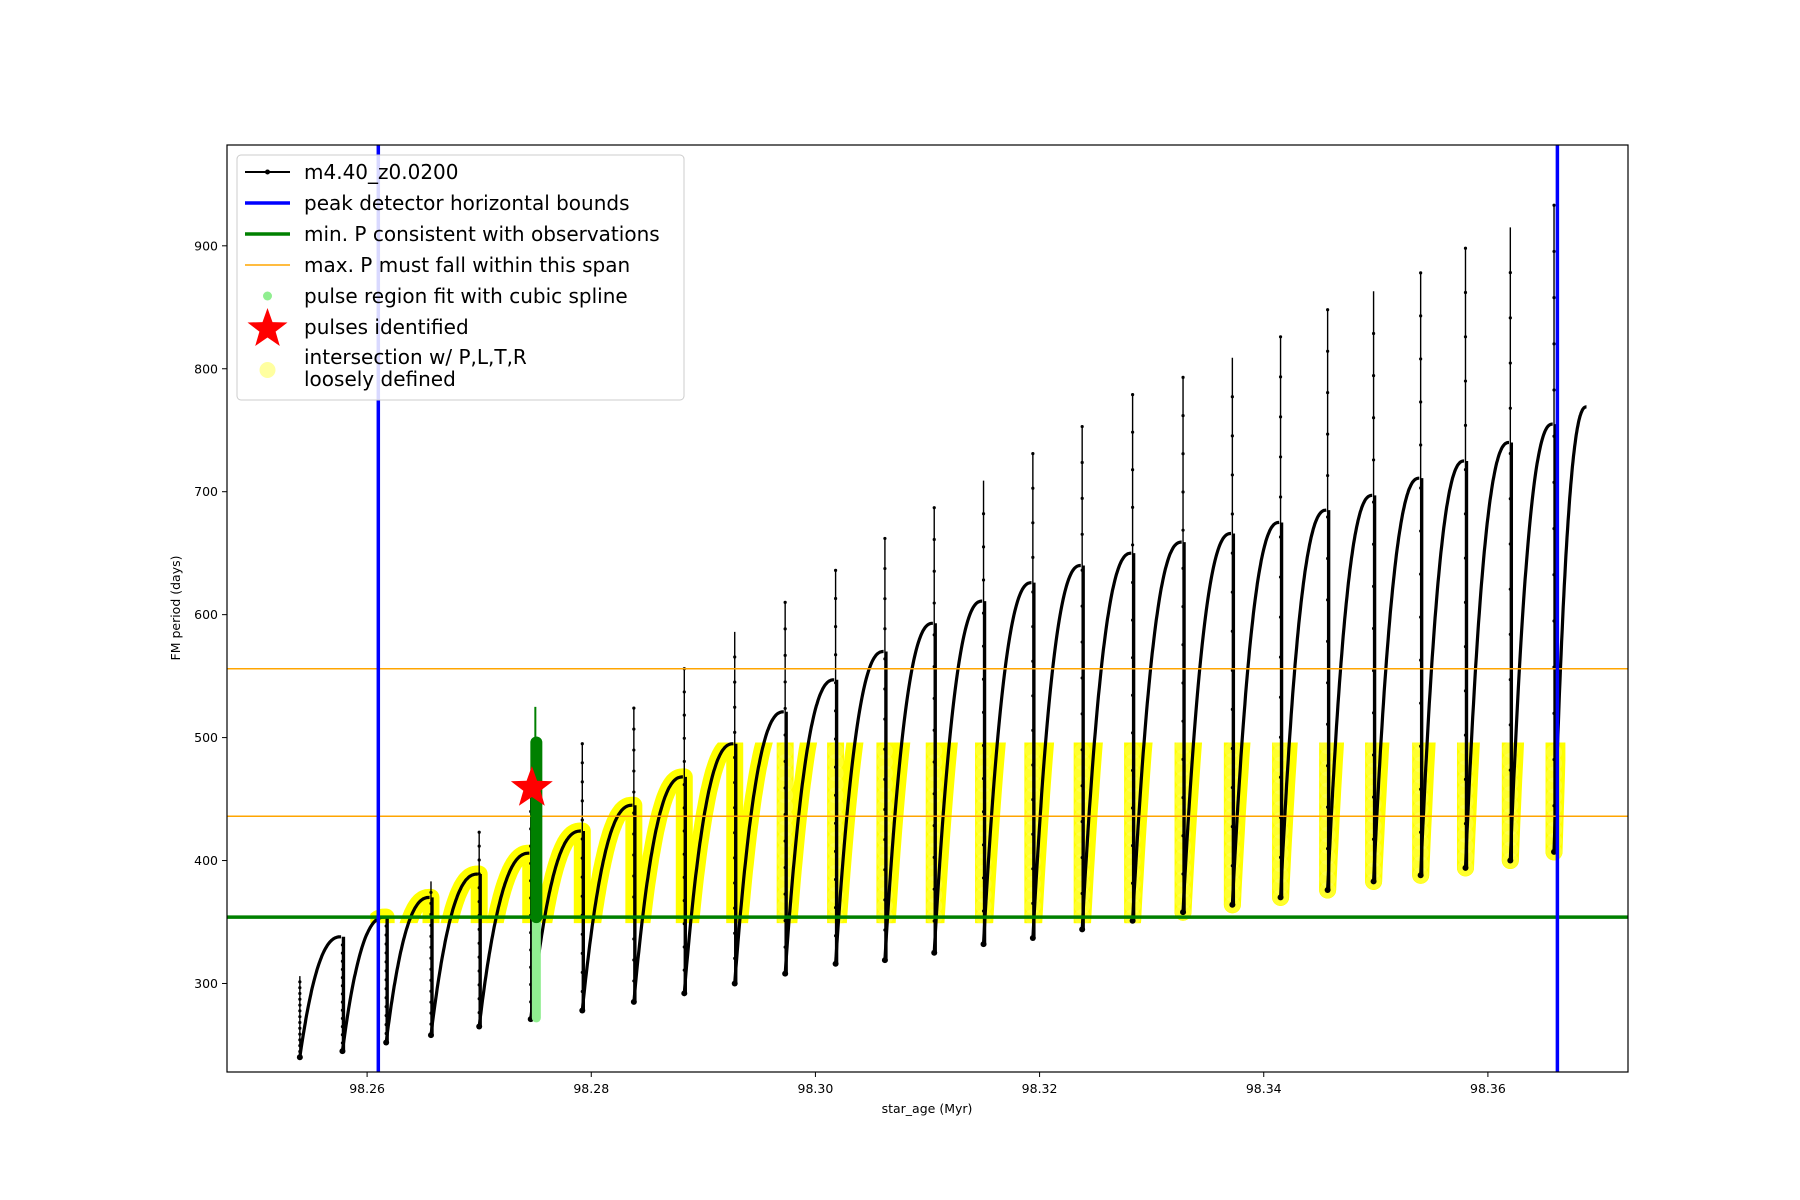  What do you see at coordinates (927, 1084) in the screenshot?
I see `x-axis: 98.26 98.28 98.30 98.32 98.34 98.36` at bounding box center [927, 1084].